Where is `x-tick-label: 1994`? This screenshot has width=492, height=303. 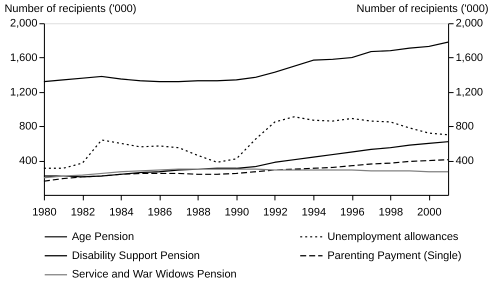
x-tick-label: 1994 is located at coordinates (314, 212).